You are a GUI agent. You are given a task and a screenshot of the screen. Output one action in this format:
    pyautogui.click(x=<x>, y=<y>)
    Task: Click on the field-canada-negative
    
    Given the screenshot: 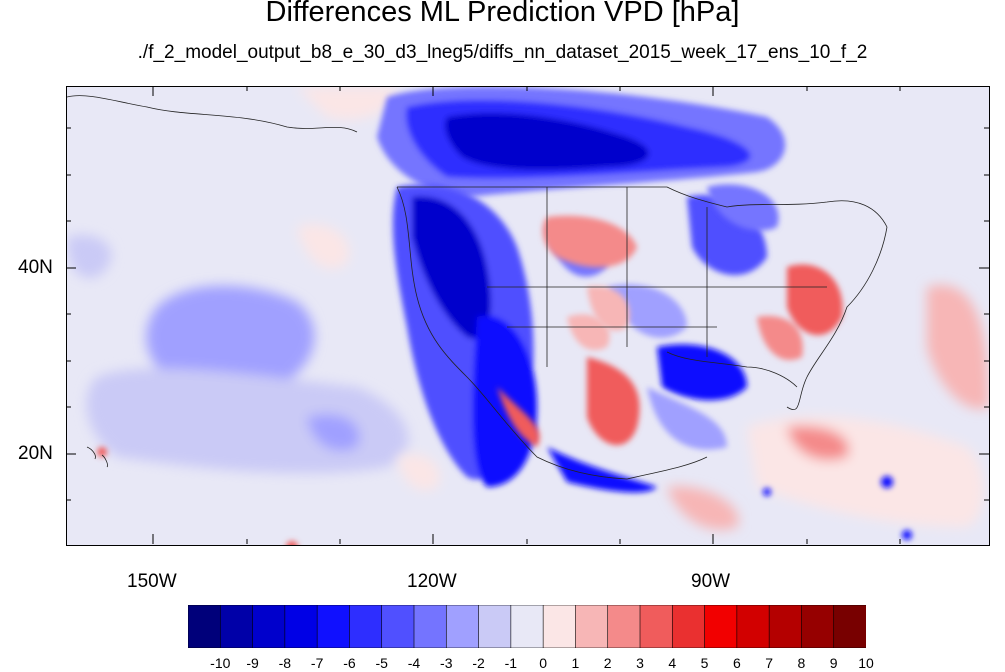 What is the action you would take?
    pyautogui.click(x=581, y=142)
    